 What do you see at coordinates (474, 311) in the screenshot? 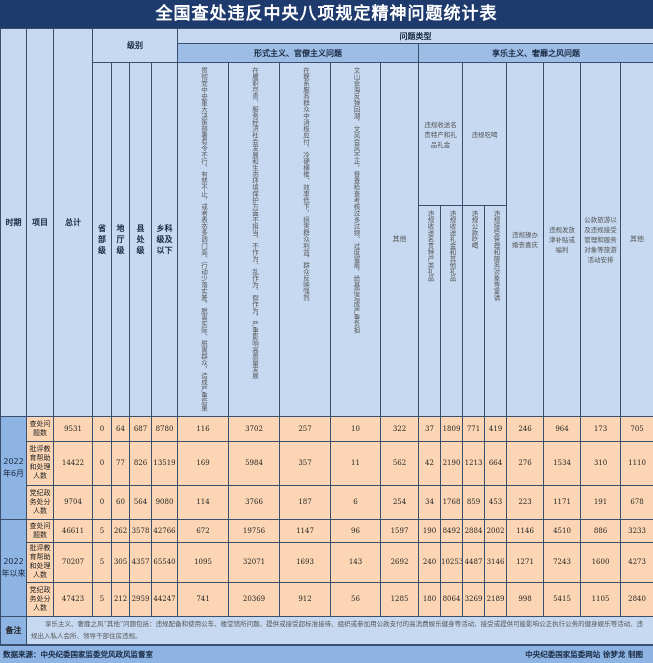
I see `header-dining-public: 违规公款吃喝` at bounding box center [474, 311].